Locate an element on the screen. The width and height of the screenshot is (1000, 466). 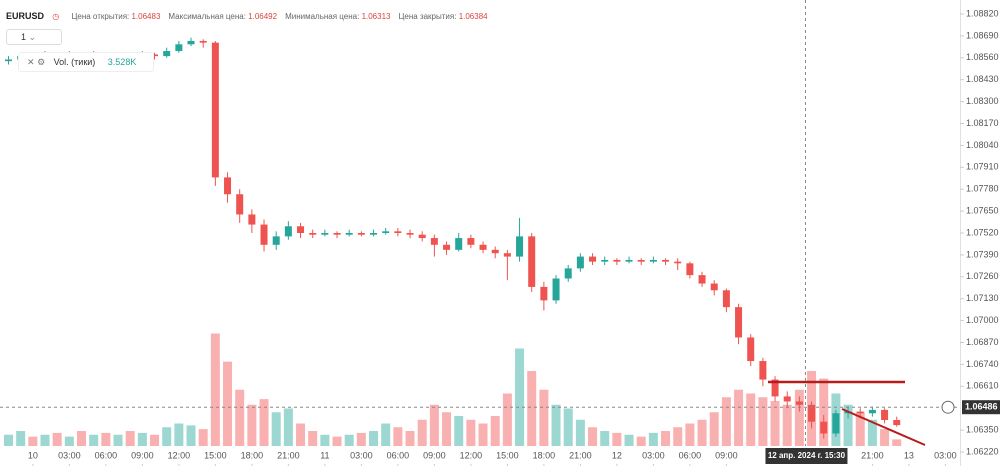
y-tick-label: 1.08040 is located at coordinates (982, 145).